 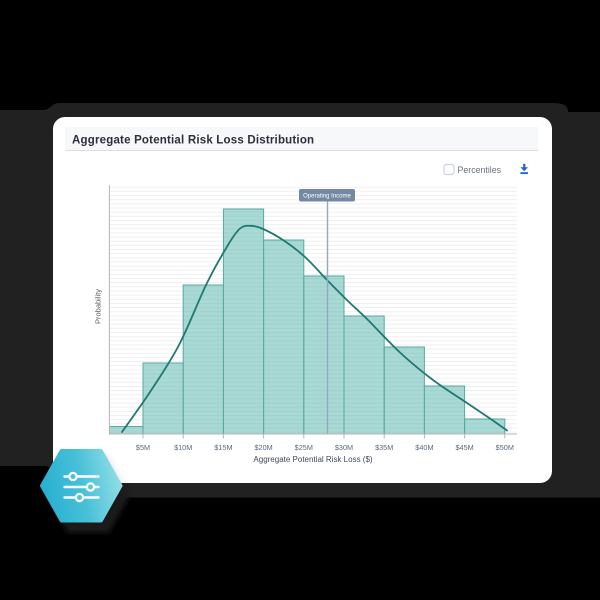 I want to click on svg-text: $20M, so click(x=263, y=447).